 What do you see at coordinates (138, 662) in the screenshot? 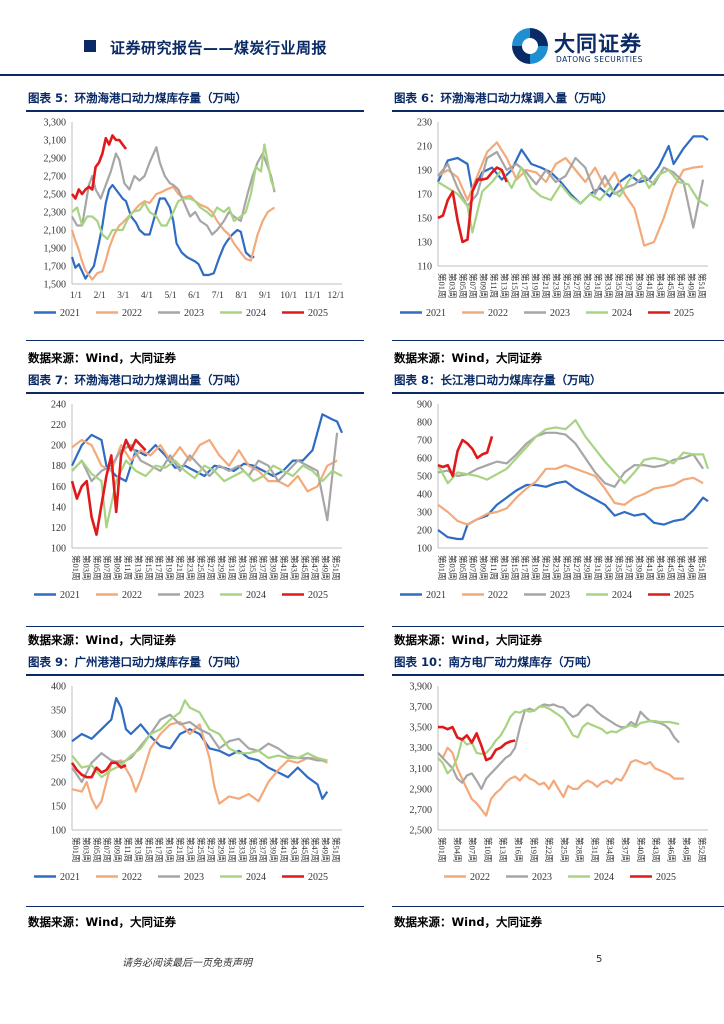
I see `figure-9-title: 图表 9：广州港港口动力煤库存量（万吨）` at bounding box center [138, 662].